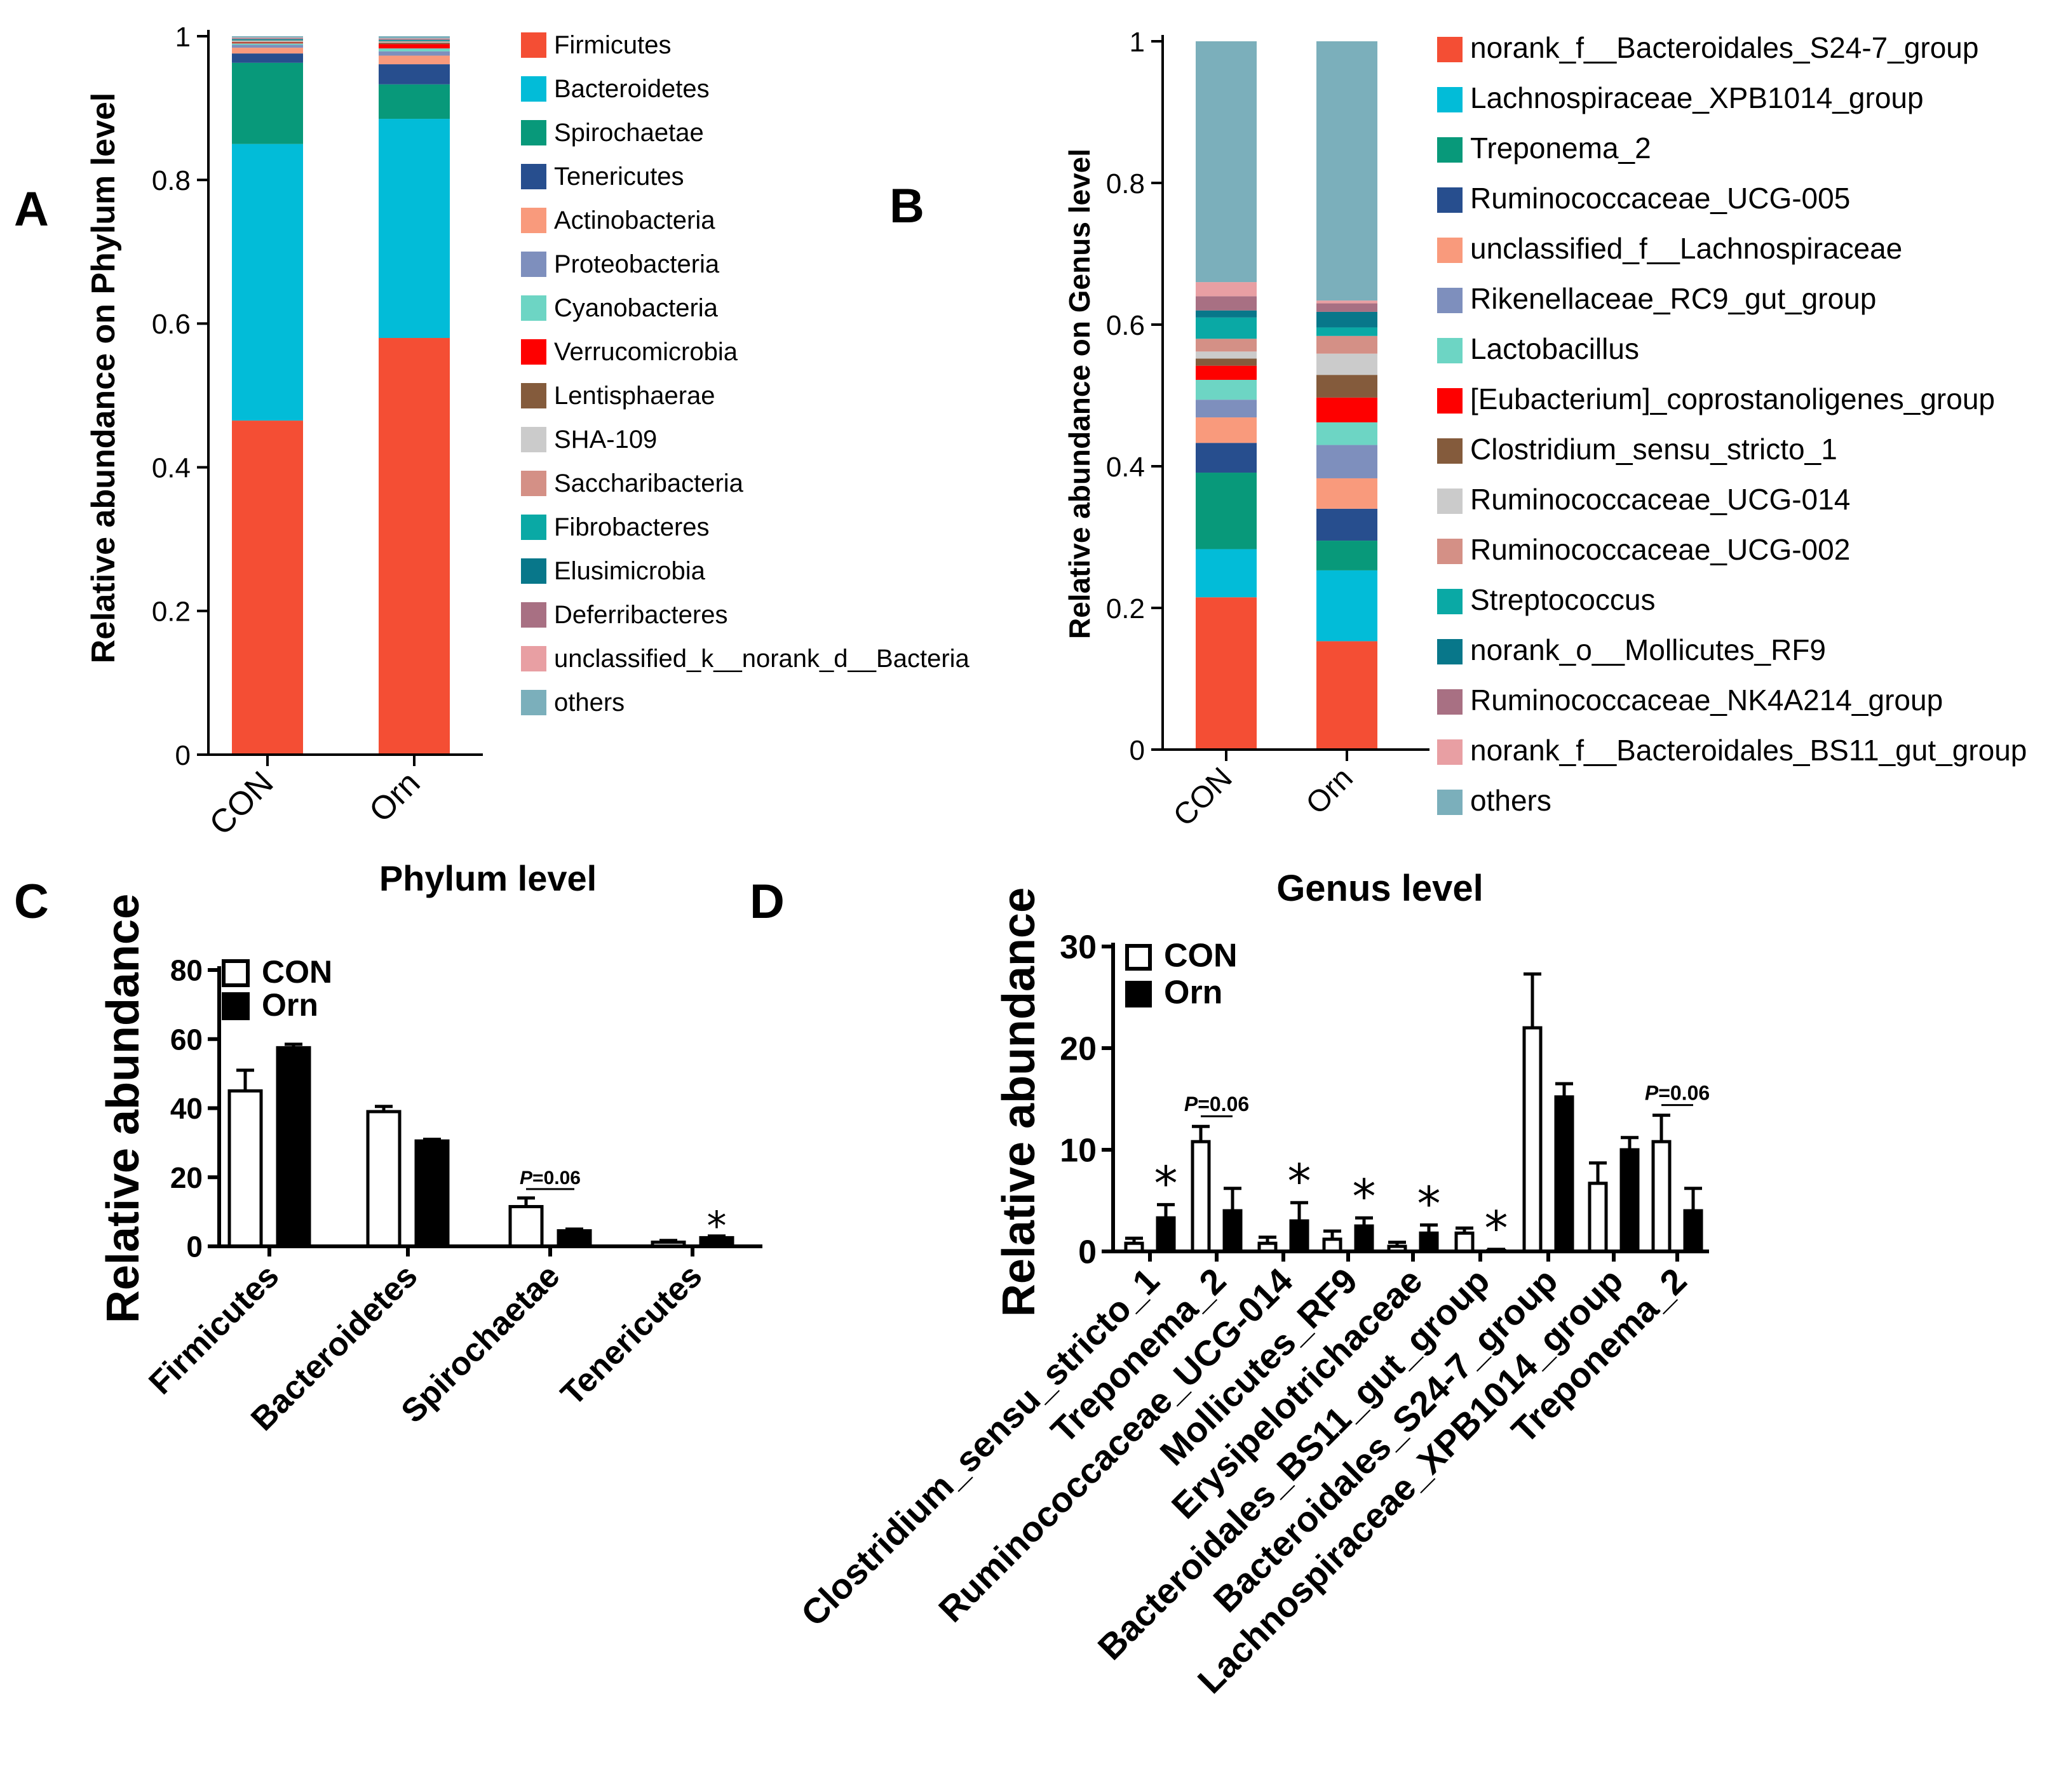  Describe the element at coordinates (605, 440) in the screenshot. I see `legend-label: SHA-109` at that location.